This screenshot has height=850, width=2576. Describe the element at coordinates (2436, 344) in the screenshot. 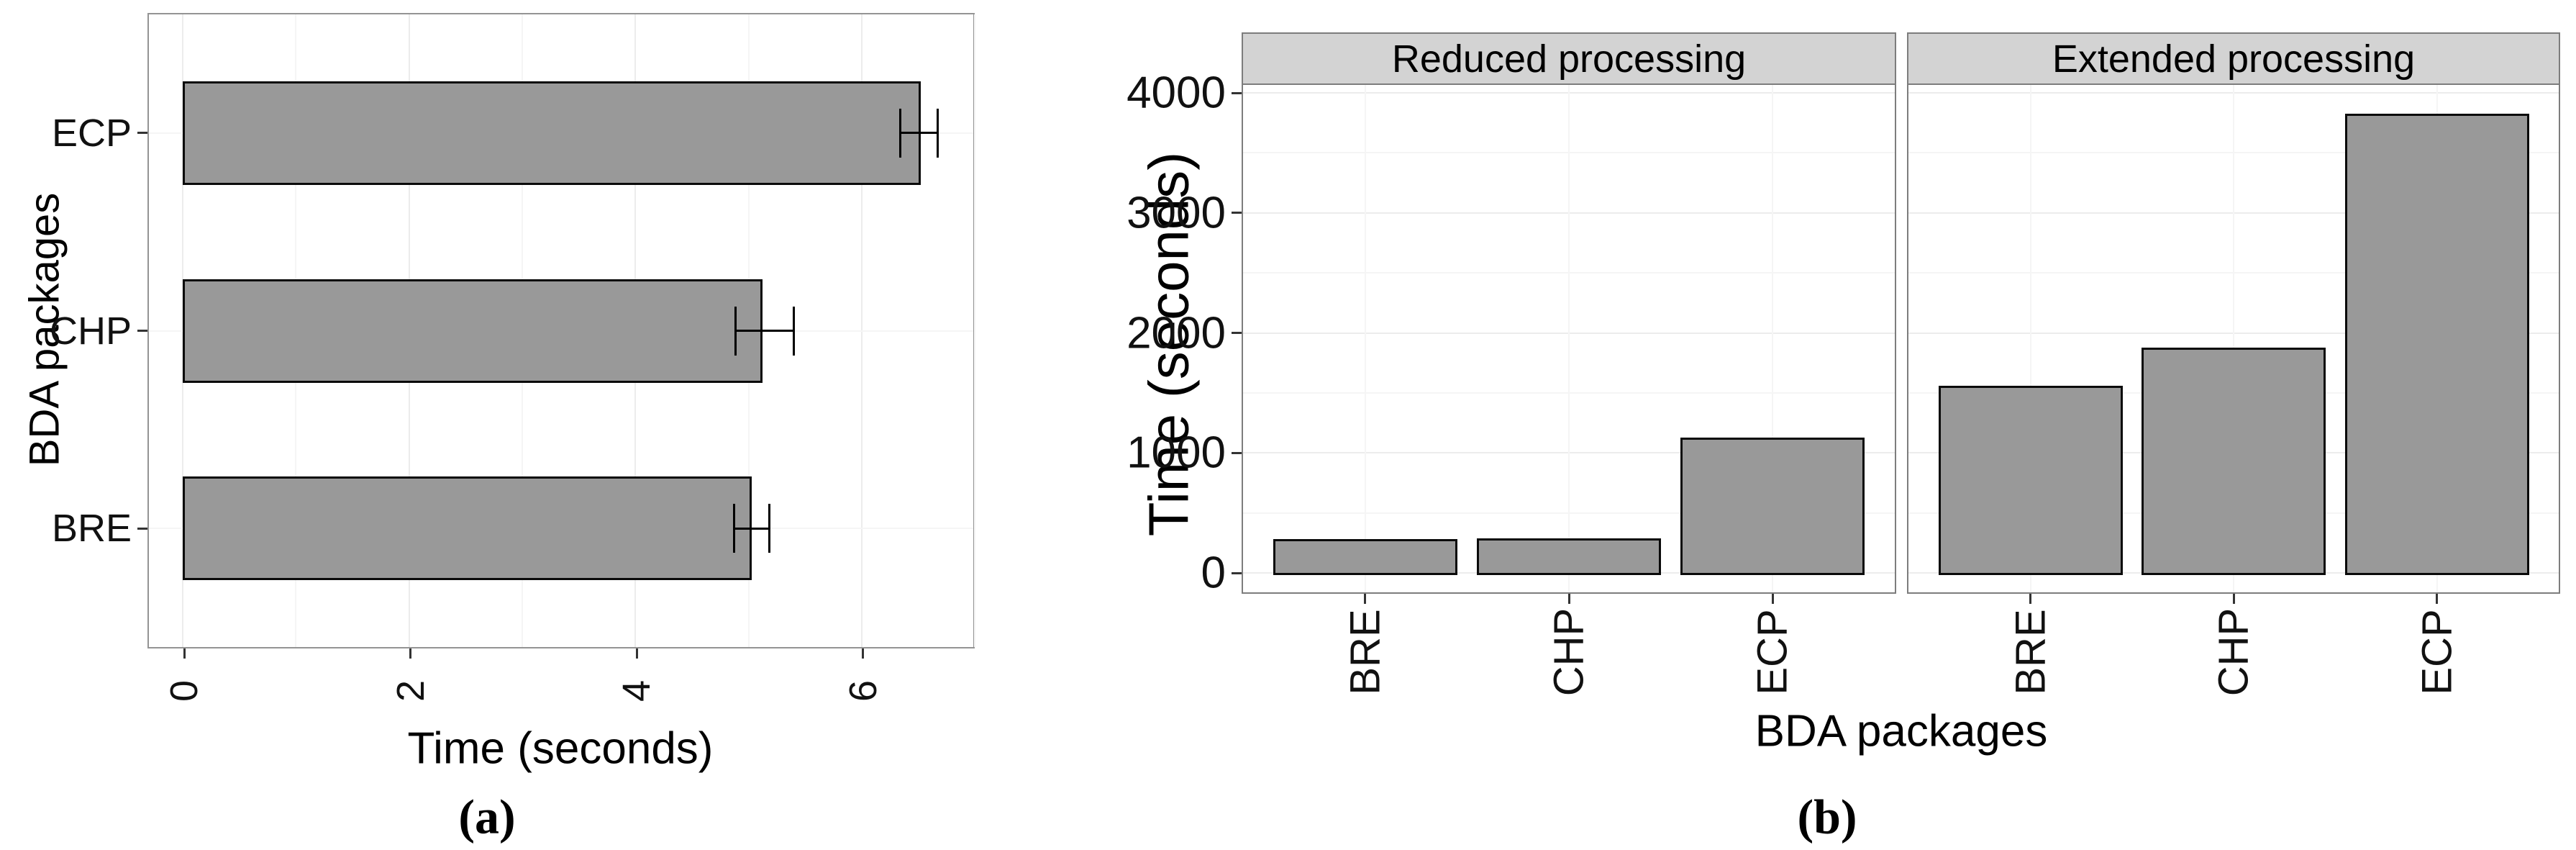

I see `bar-b-extended-ECP` at that location.